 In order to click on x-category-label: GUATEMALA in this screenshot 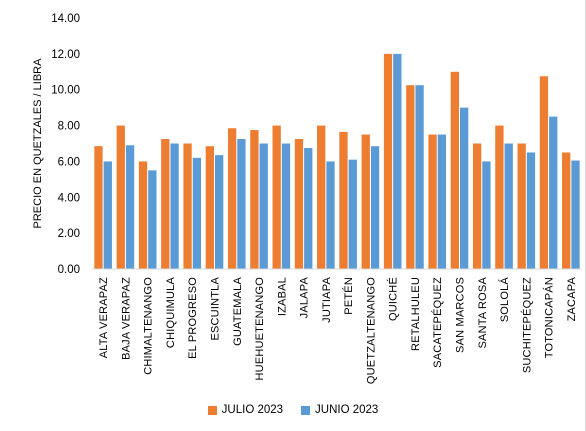, I will do `click(238, 311)`.